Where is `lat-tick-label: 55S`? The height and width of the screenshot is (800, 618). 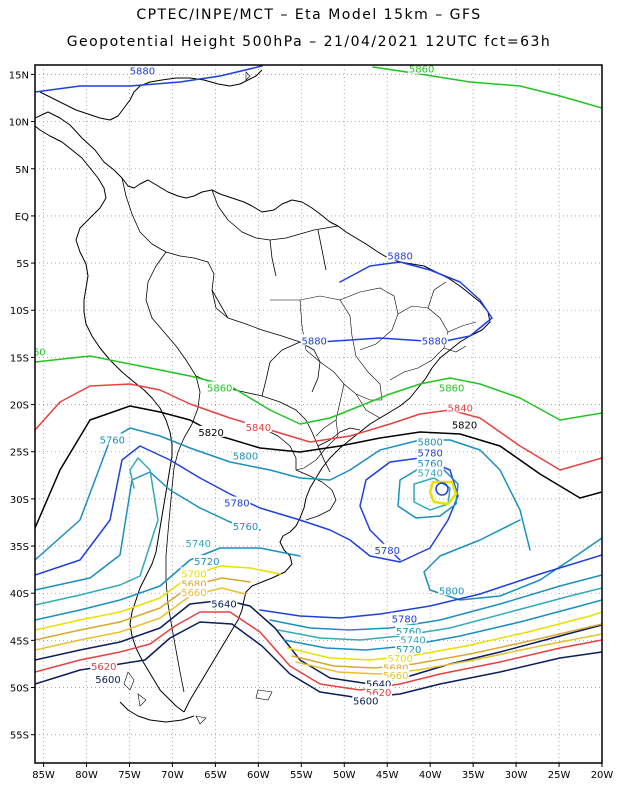 lat-tick-label: 55S is located at coordinates (19, 736).